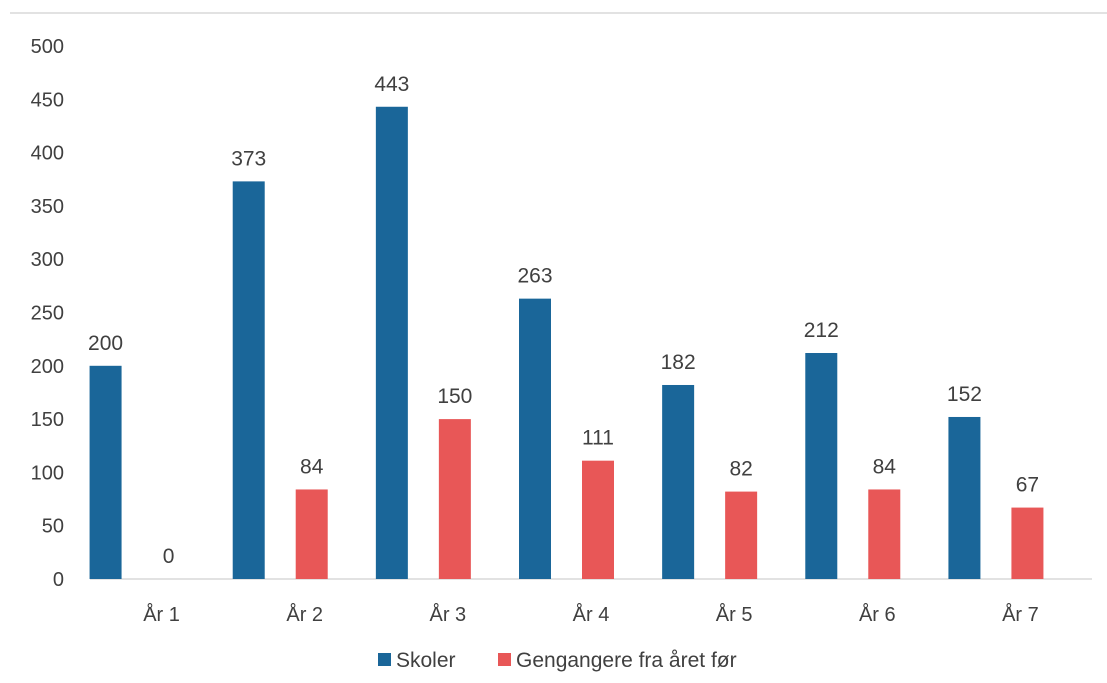 The image size is (1107, 683). Describe the element at coordinates (53, 527) in the screenshot. I see `y-tick-label: 50` at that location.